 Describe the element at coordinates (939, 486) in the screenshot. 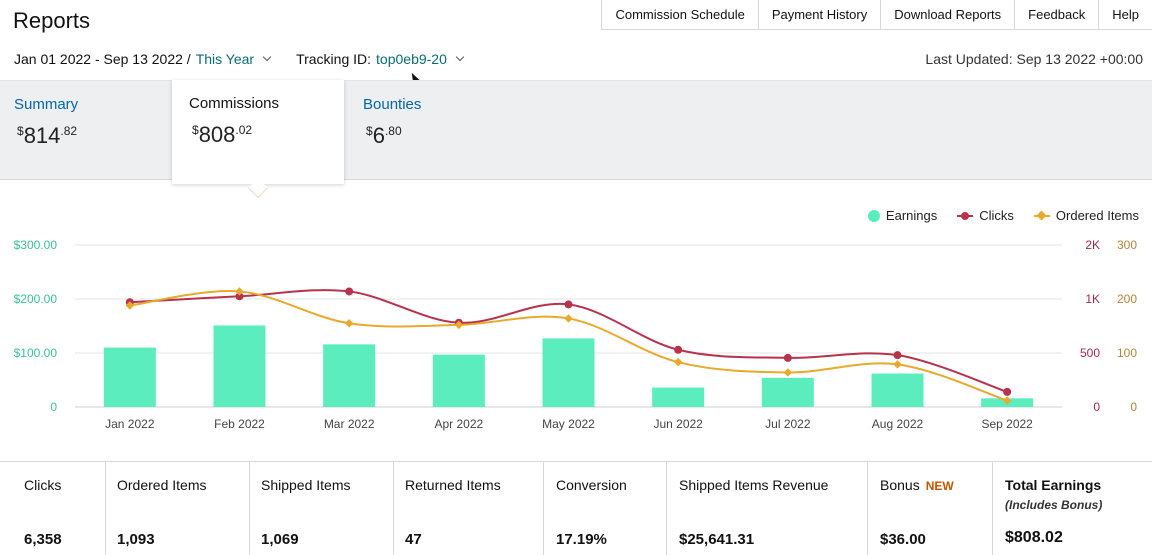

I see `new-badge: NEW` at that location.